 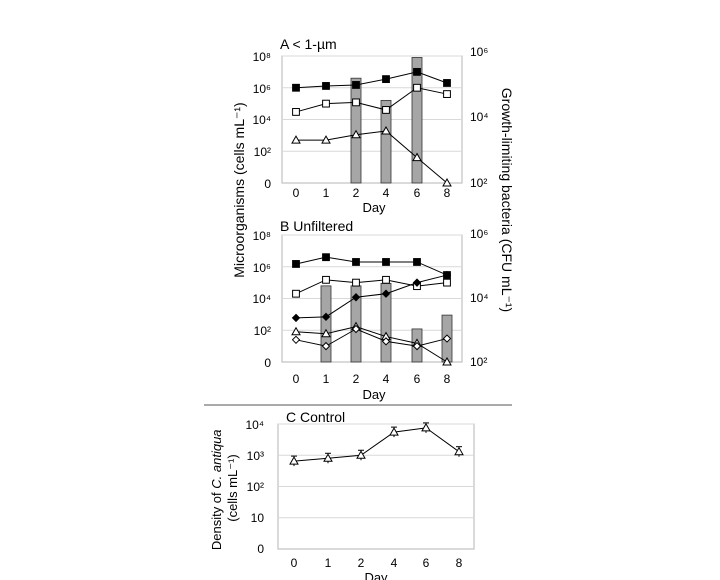 I want to click on panel-c-title: C Control, so click(x=315, y=417).